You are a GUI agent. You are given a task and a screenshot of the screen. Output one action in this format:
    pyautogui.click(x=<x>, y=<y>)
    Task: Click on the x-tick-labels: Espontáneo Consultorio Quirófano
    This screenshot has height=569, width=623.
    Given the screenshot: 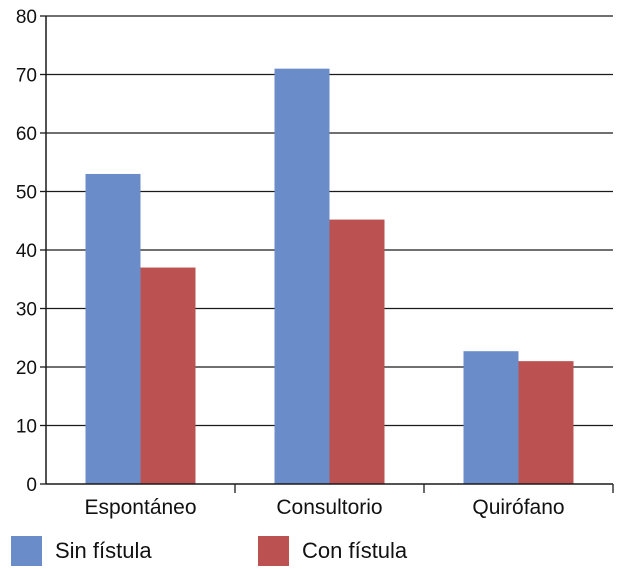 What is the action you would take?
    pyautogui.click(x=324, y=507)
    